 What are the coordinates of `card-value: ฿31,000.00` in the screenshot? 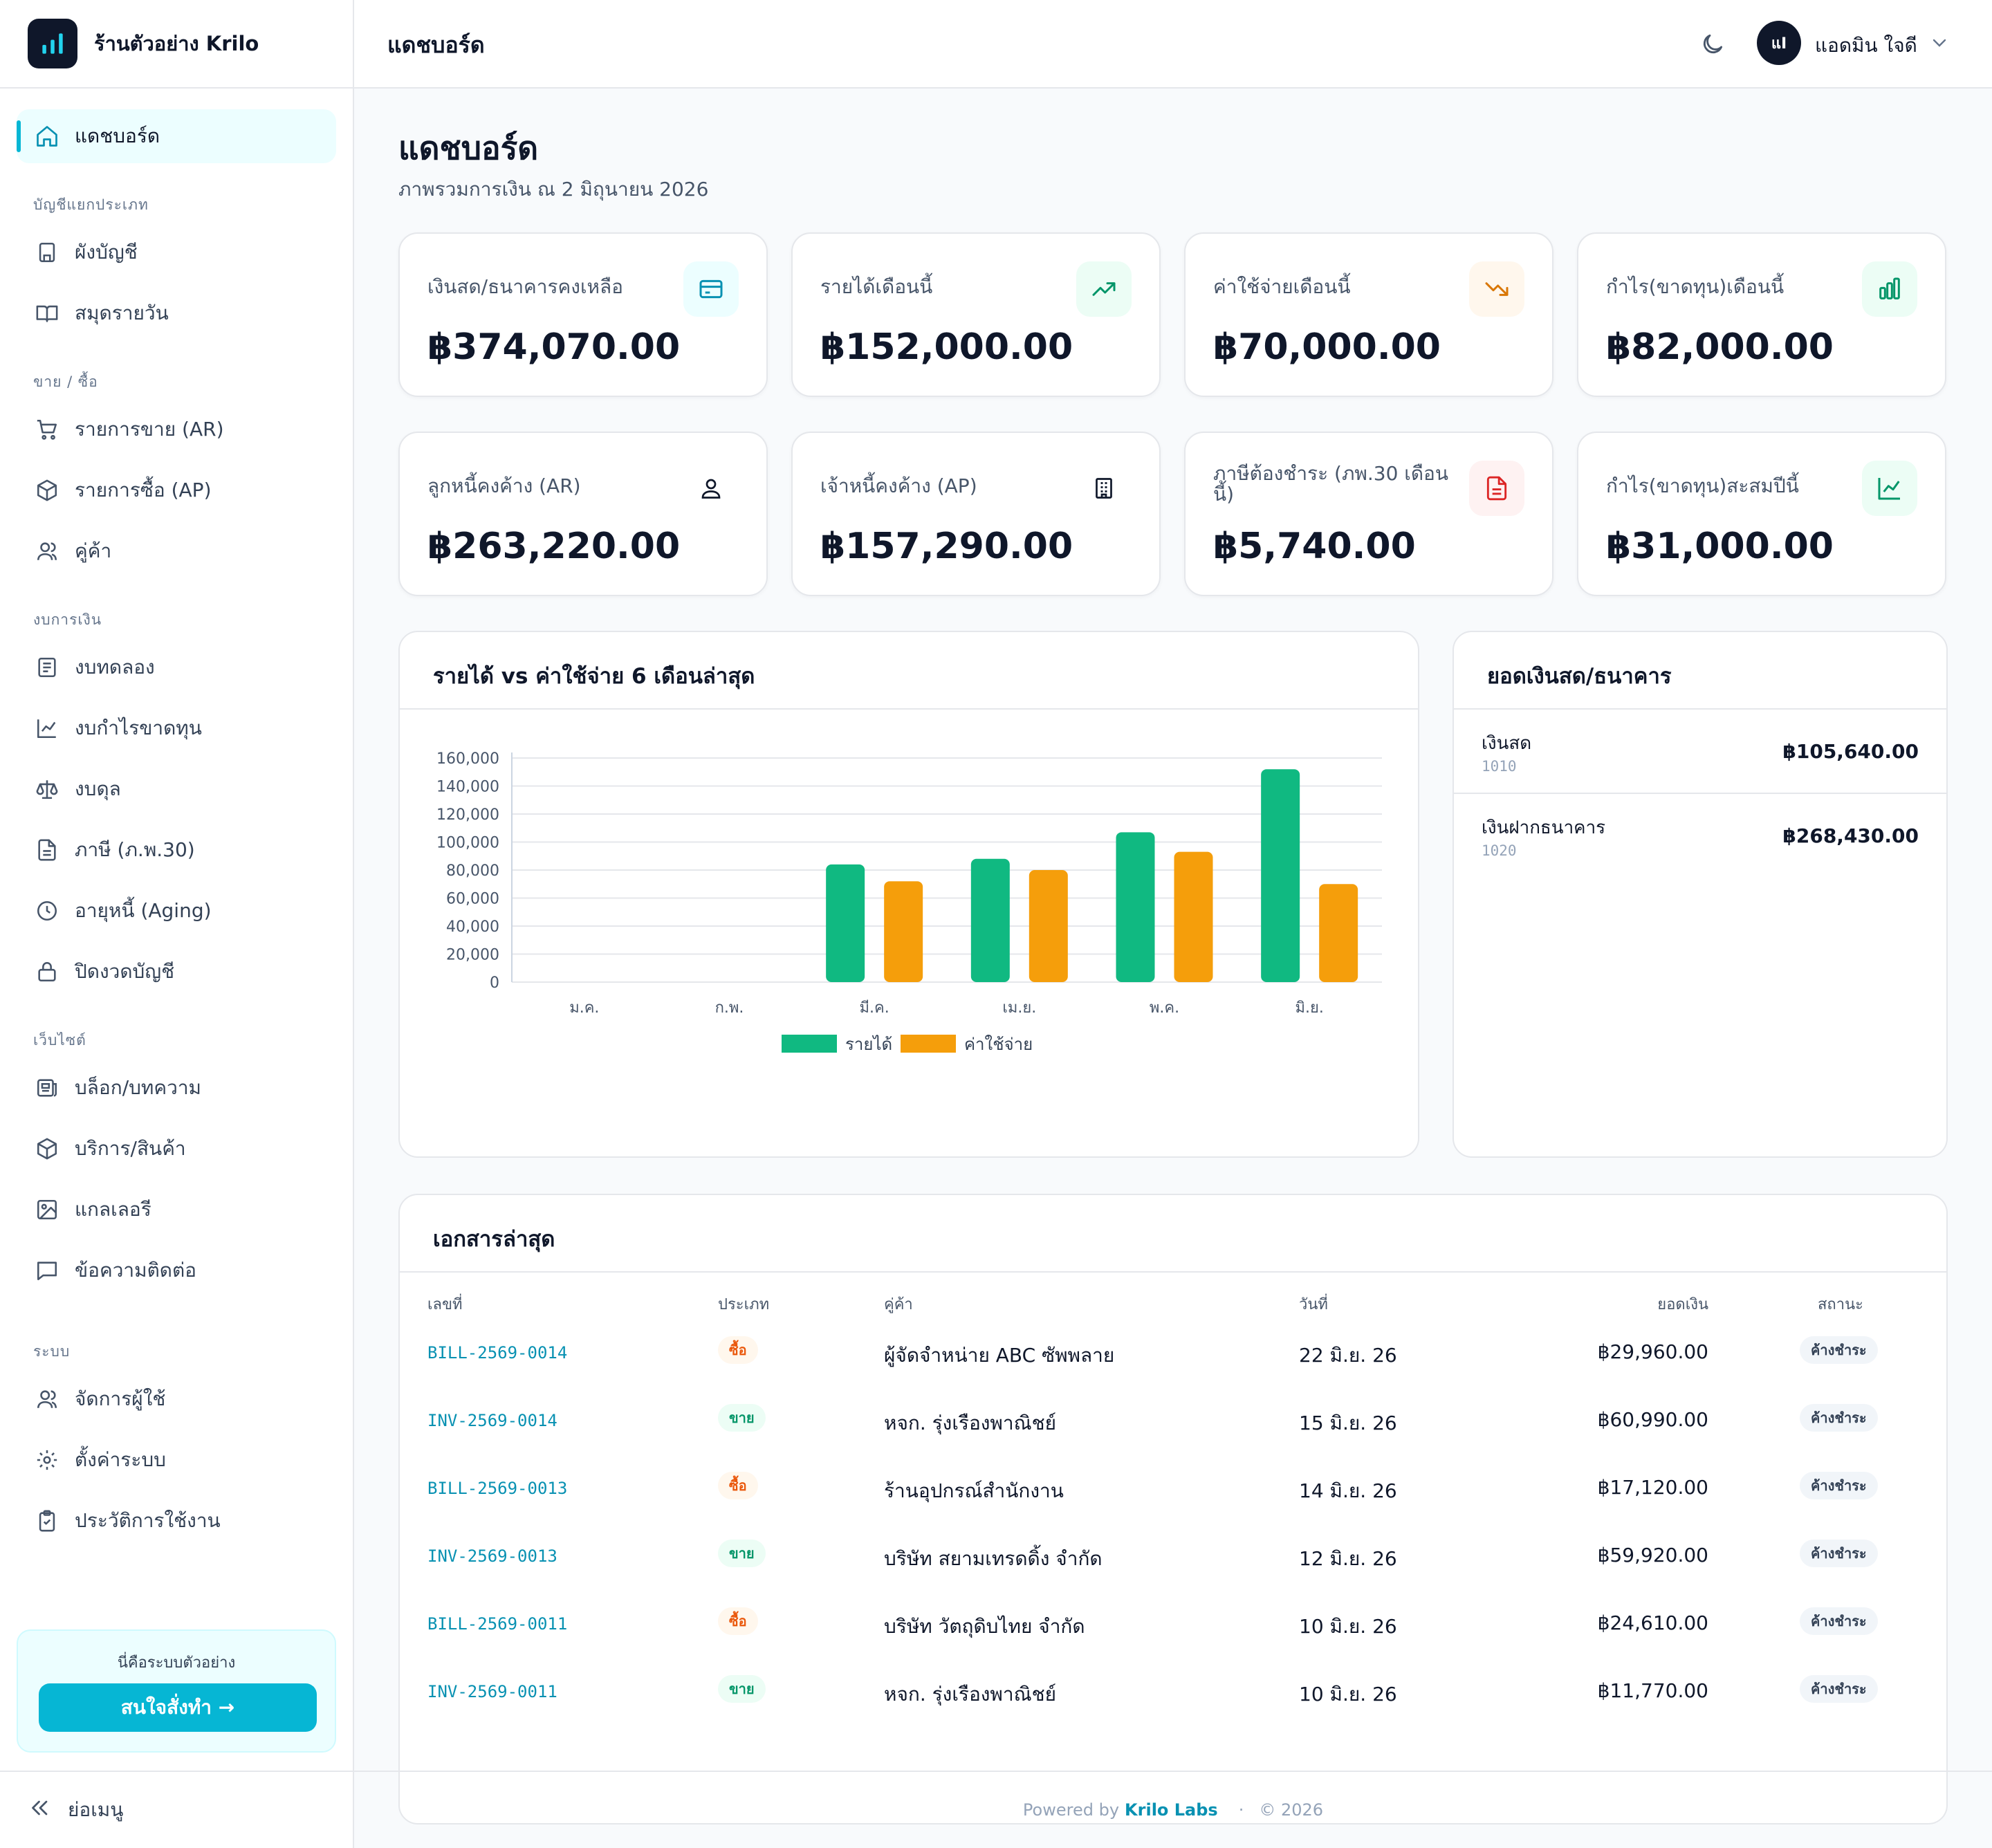 It's located at (1720, 546).